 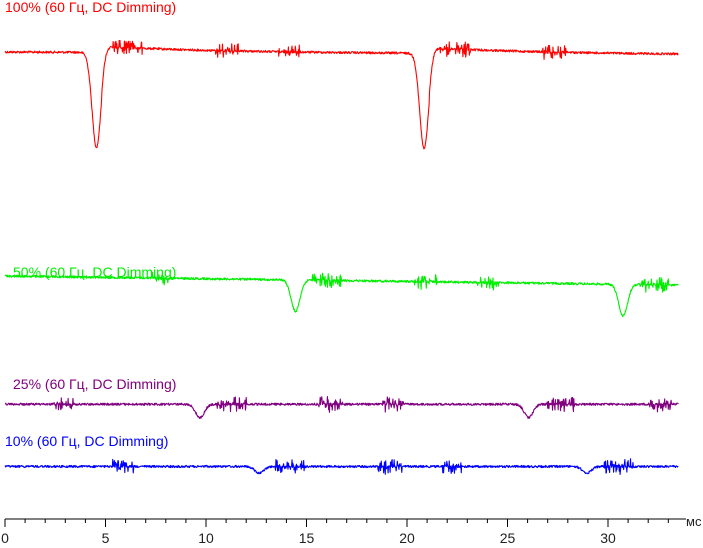 I want to click on x-tick-label: 5, so click(x=106, y=538).